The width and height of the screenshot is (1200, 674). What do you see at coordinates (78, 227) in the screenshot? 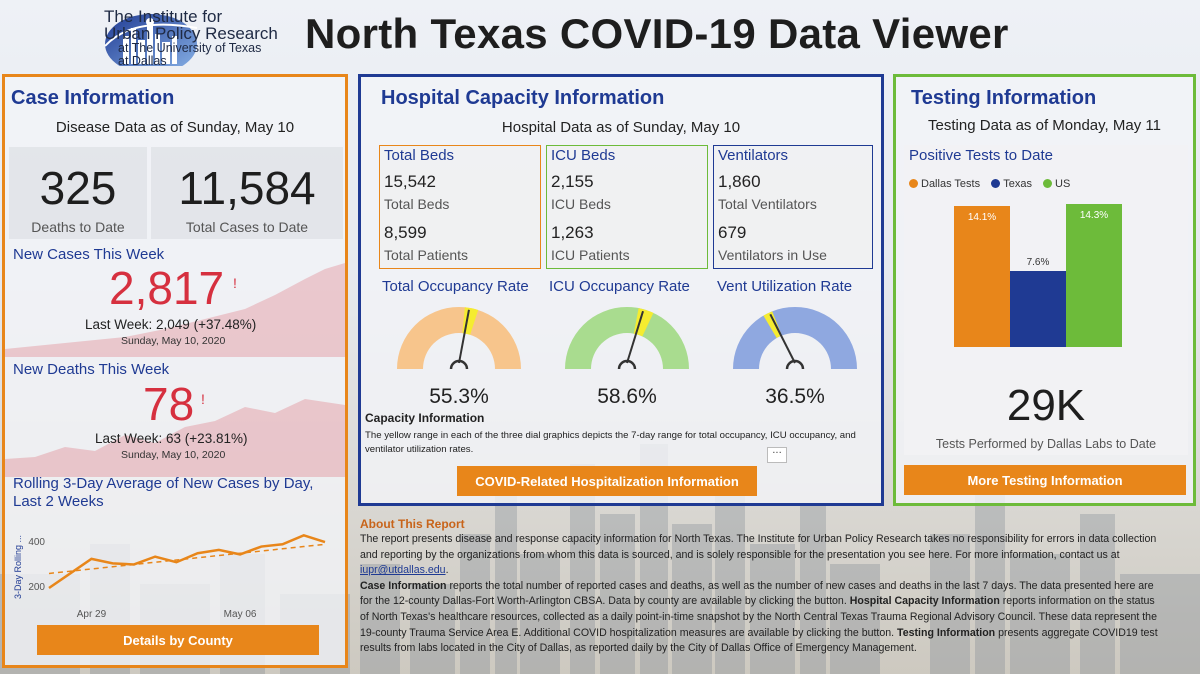
I see `deaths-label: Deaths to Date` at bounding box center [78, 227].